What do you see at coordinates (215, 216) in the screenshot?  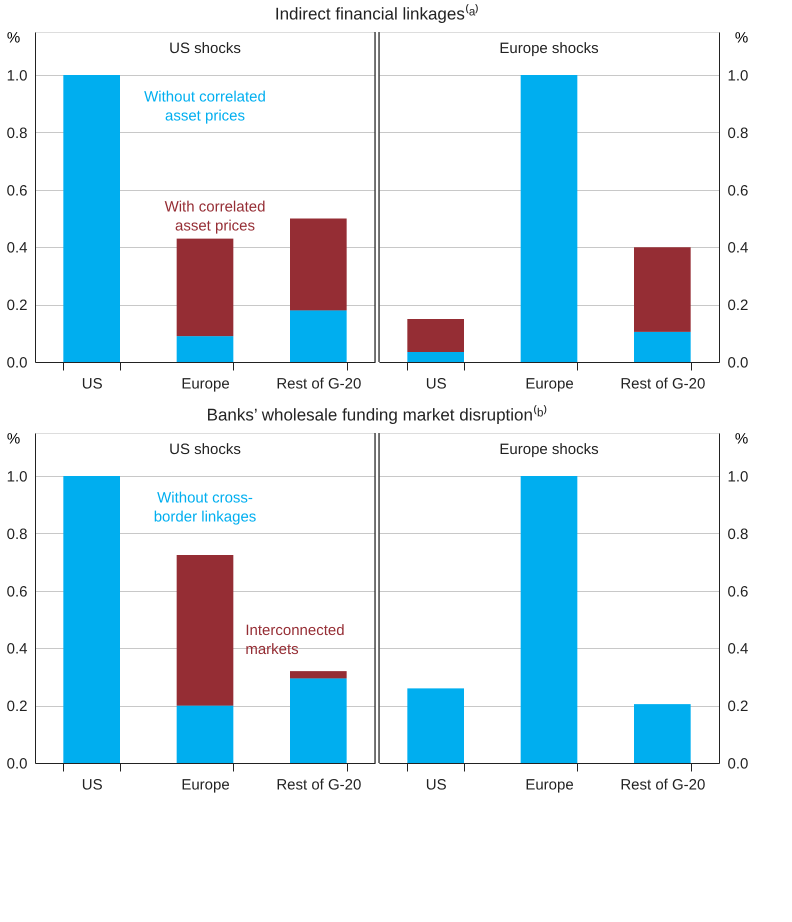 I see `series-label: With correlated asset prices` at bounding box center [215, 216].